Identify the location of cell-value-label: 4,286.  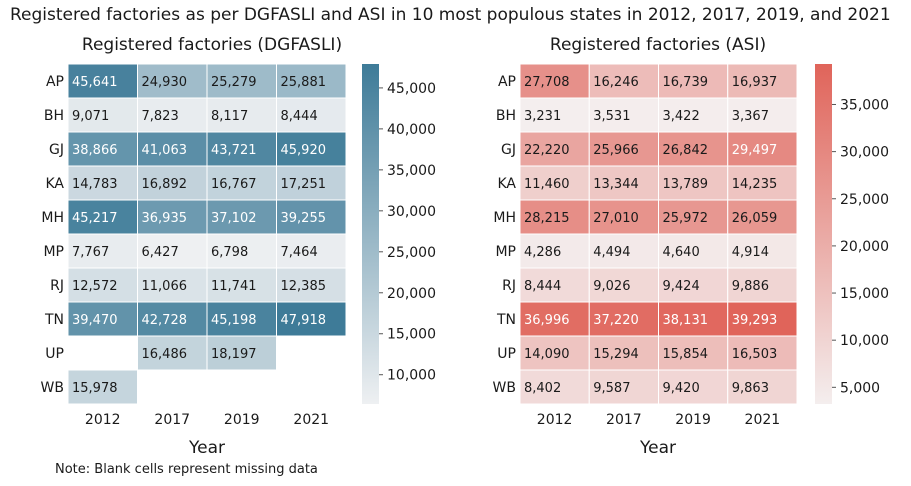
(542, 252).